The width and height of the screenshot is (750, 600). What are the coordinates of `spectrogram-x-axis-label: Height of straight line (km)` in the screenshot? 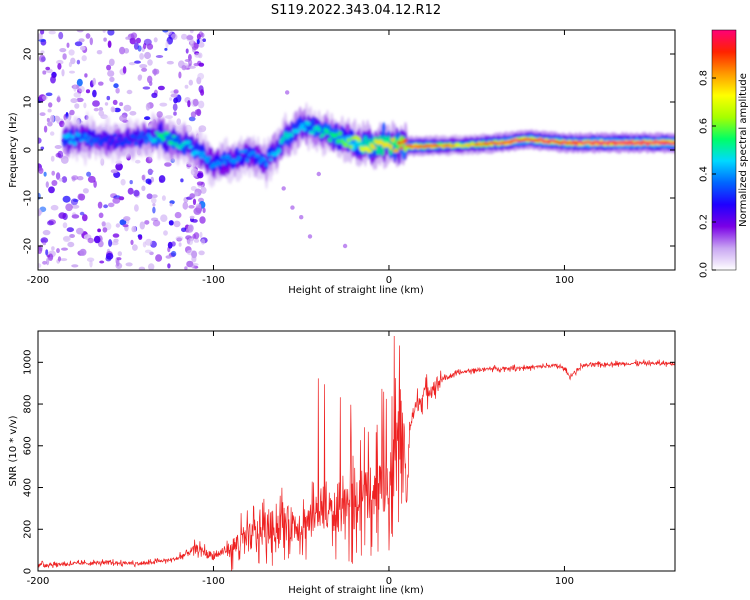 It's located at (356, 290).